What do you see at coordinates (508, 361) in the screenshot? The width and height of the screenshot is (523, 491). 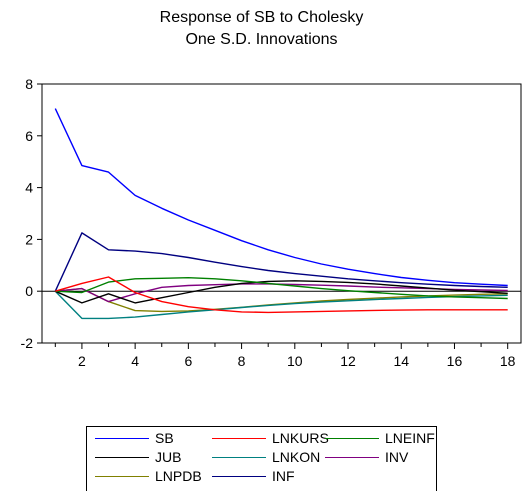 I see `x-tick-label: 18` at bounding box center [508, 361].